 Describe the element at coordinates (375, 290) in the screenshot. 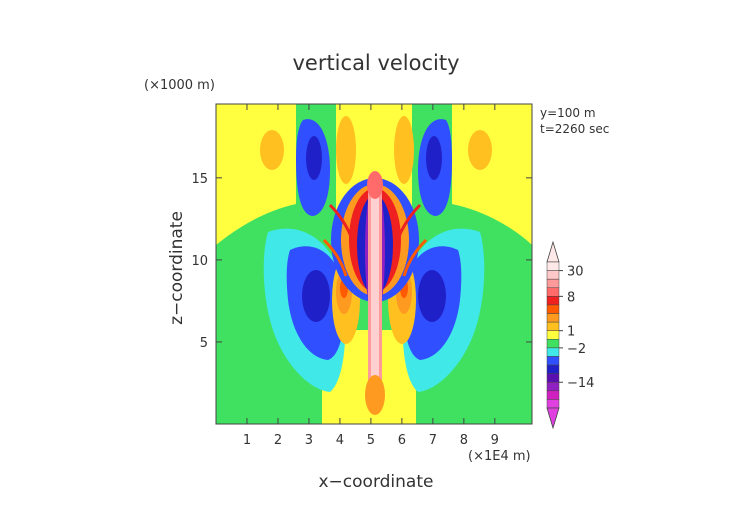

I see `updraft-column-inner` at that location.